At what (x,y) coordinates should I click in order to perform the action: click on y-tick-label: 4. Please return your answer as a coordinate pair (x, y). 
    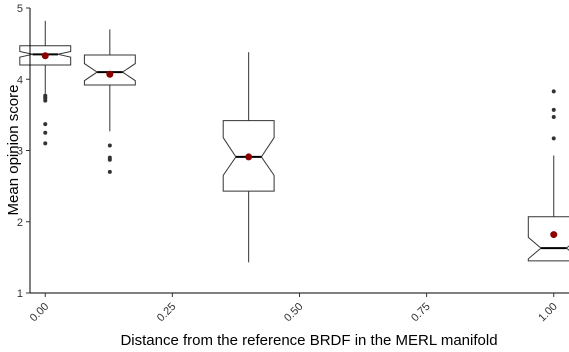
    Looking at the image, I should click on (20, 80).